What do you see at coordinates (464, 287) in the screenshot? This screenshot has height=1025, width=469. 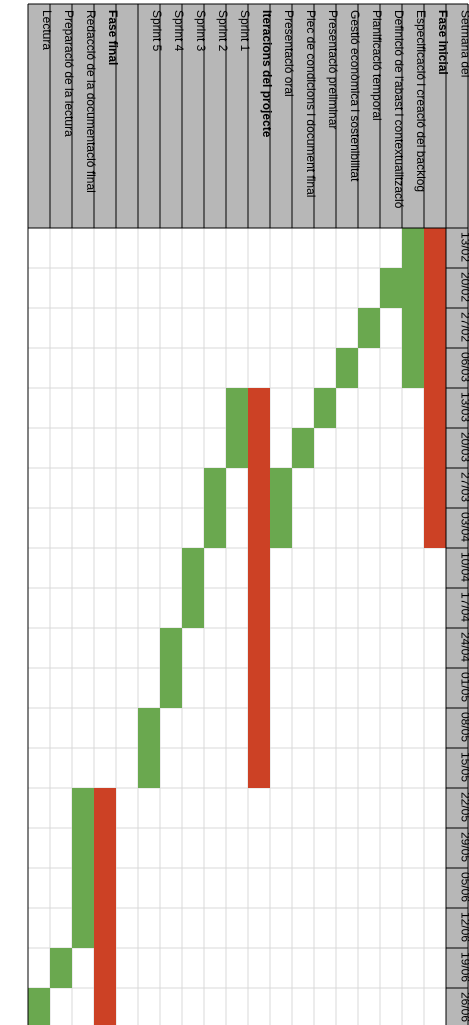 I see `week-tick-label: 20/02` at bounding box center [464, 287].